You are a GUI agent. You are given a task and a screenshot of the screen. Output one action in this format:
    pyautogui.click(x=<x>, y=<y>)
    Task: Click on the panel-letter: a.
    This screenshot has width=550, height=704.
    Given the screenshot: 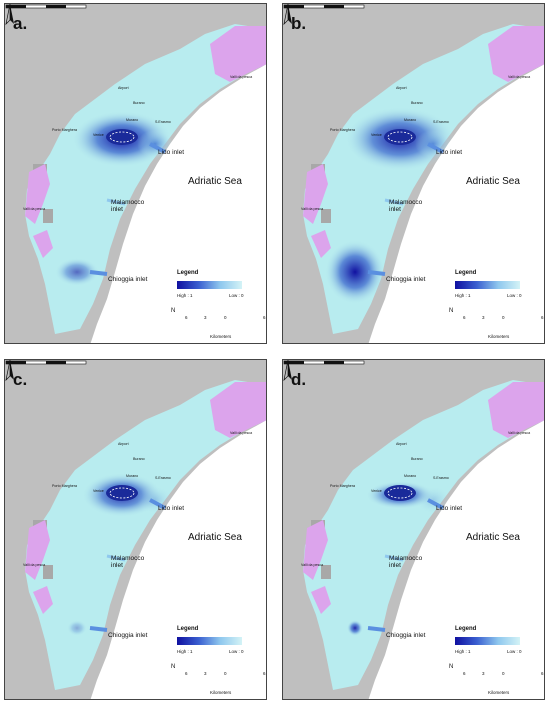 What is the action you would take?
    pyautogui.click(x=20, y=23)
    